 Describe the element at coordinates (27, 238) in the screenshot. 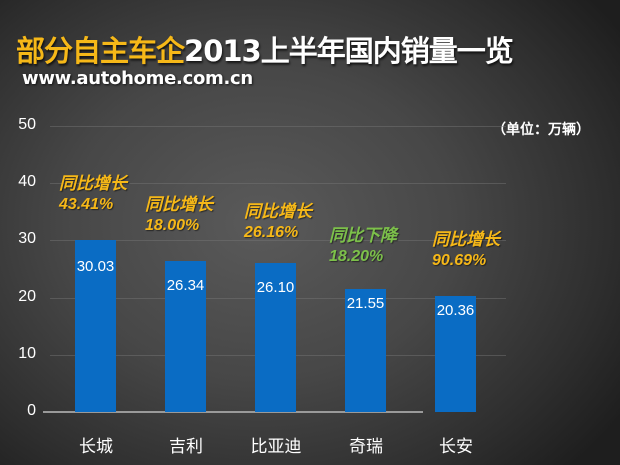

I see `y-tick: 30` at that location.